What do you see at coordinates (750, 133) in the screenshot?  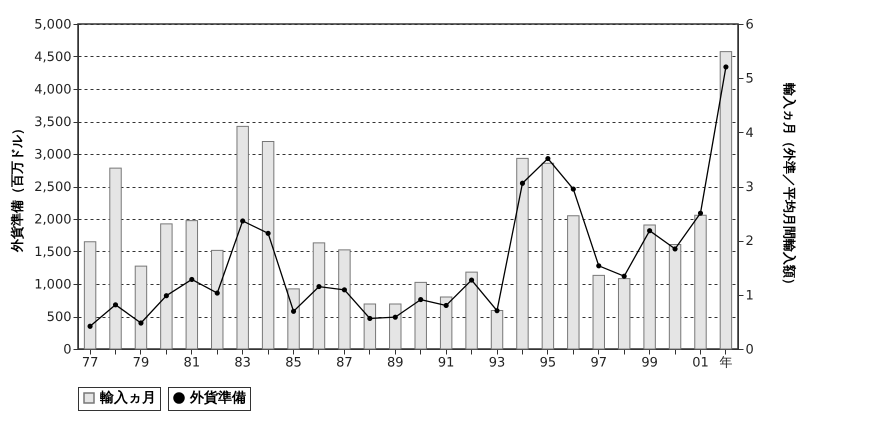 I see `y2-tick-label: 4` at bounding box center [750, 133].